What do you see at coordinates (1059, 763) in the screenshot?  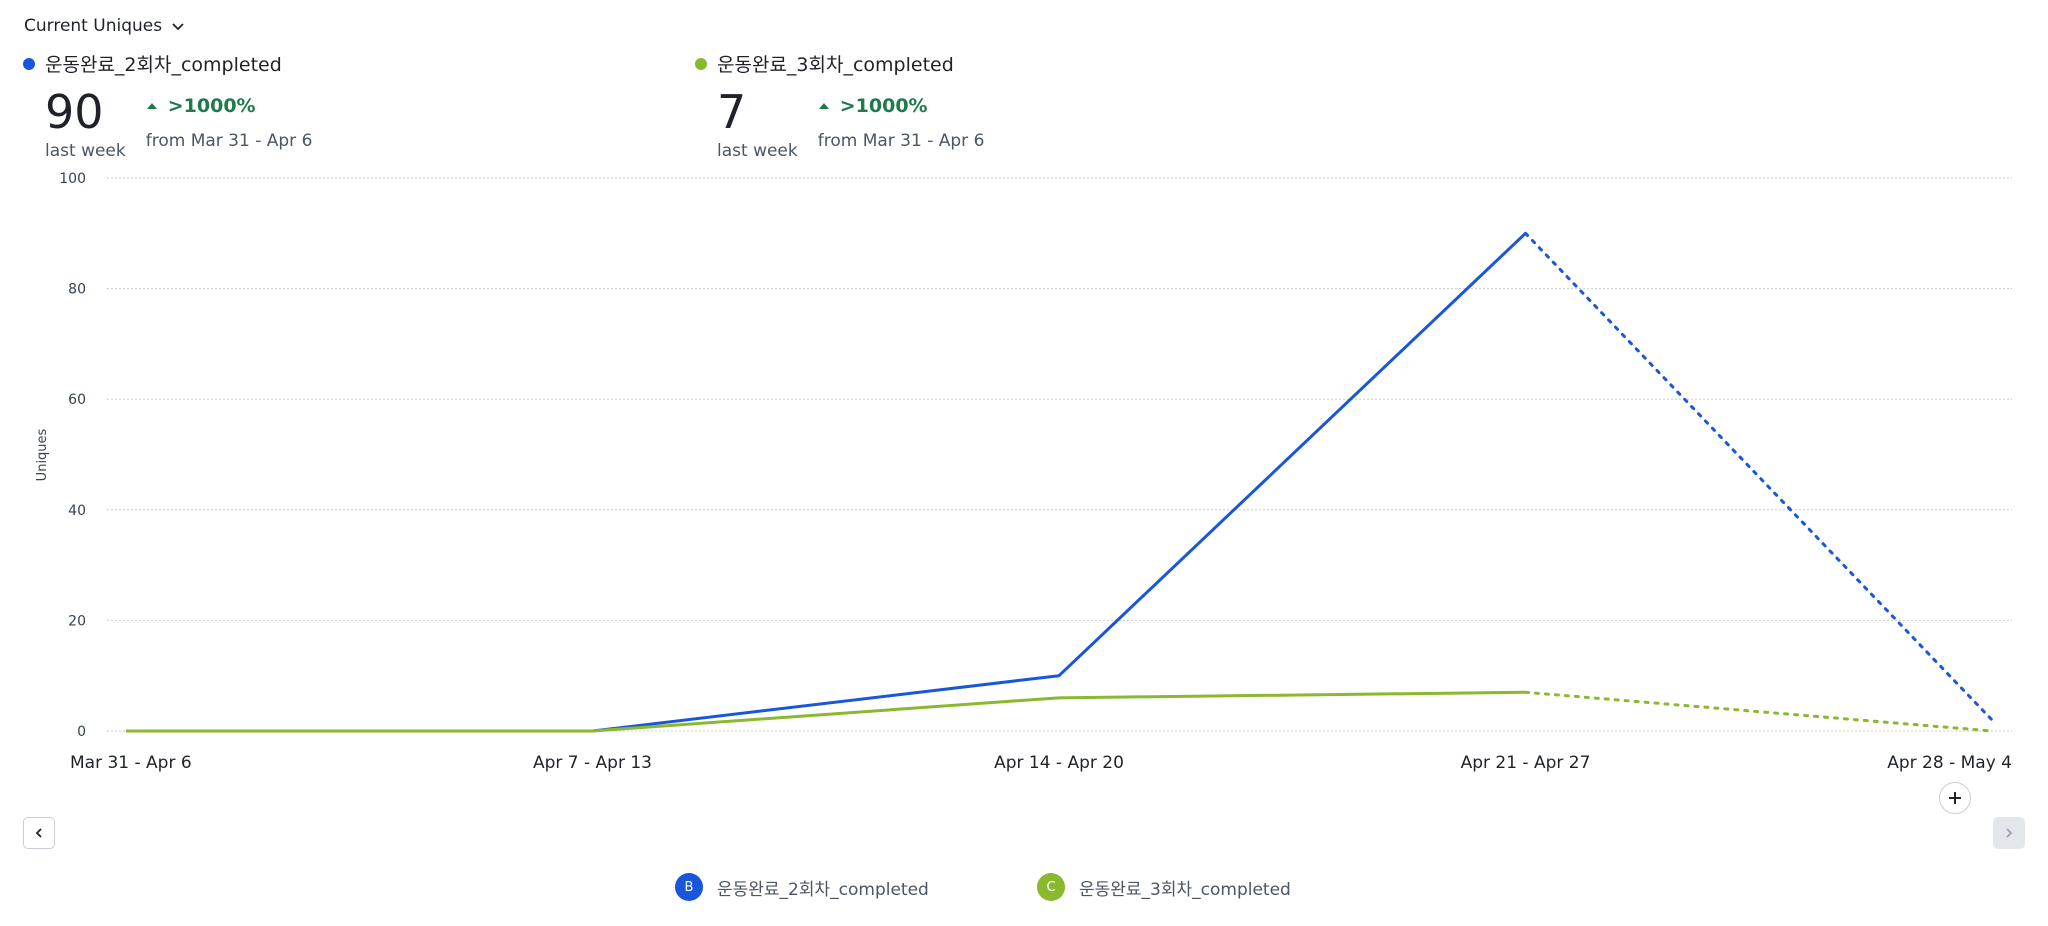 I see `x-tick-label: Apr 14 - Apr 20` at bounding box center [1059, 763].